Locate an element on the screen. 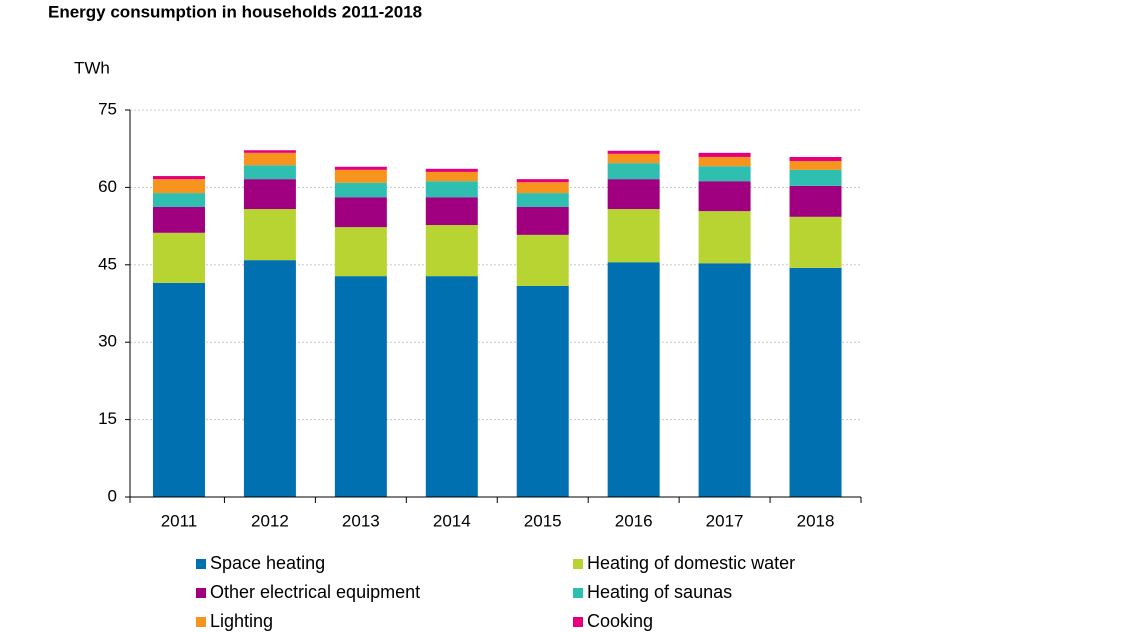 Image resolution: width=1123 pixels, height=632 pixels. x-tick-label: 2018 is located at coordinates (816, 520).